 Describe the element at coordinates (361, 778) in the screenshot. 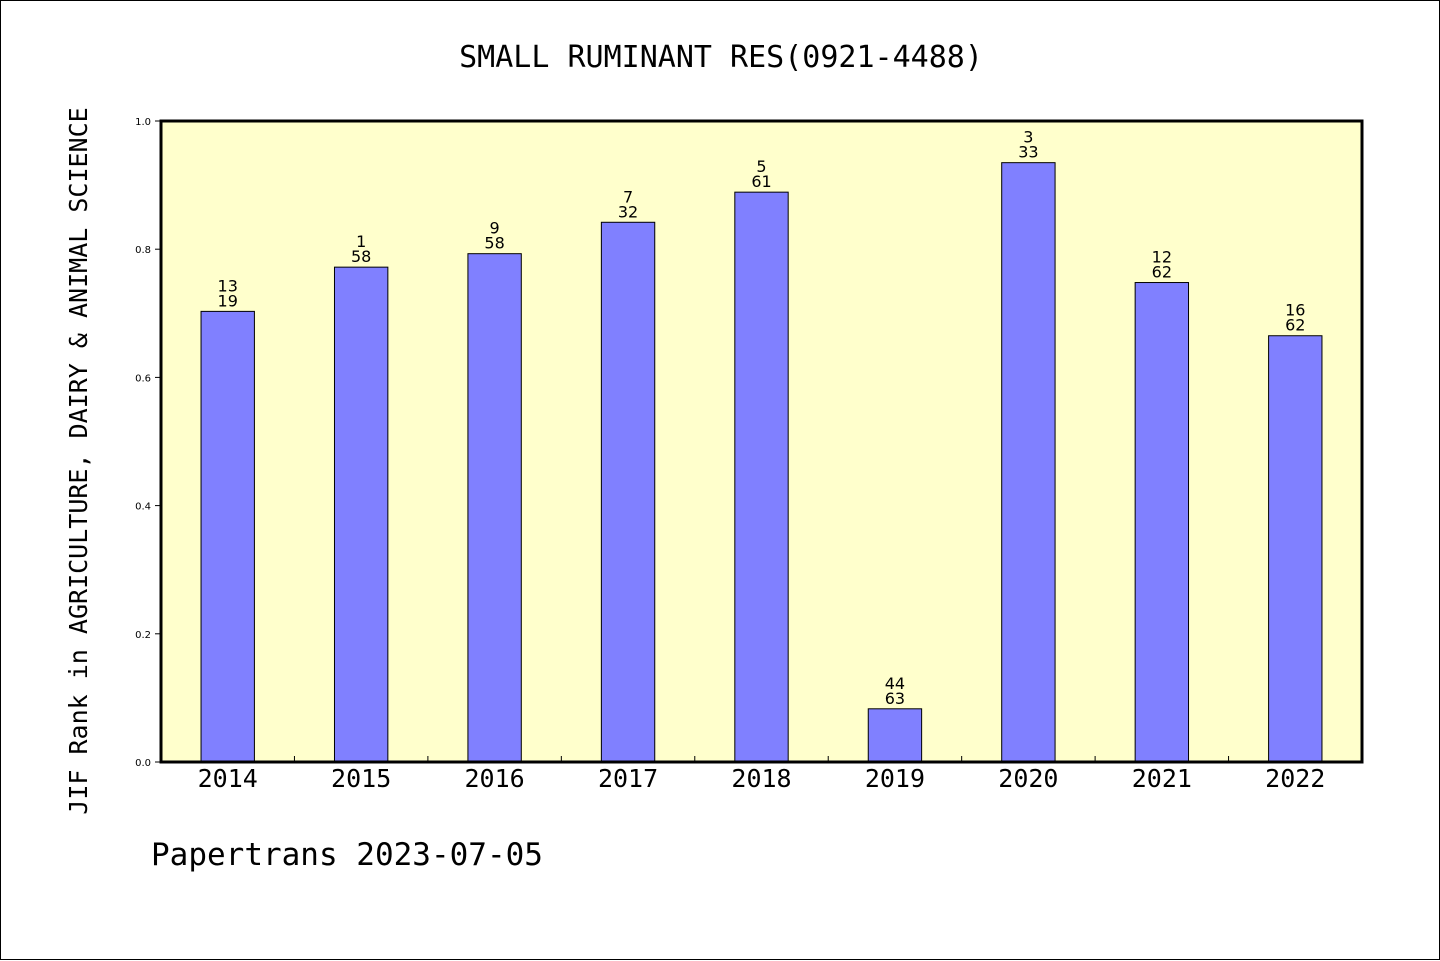

I see `x-tick-label: 2015` at that location.